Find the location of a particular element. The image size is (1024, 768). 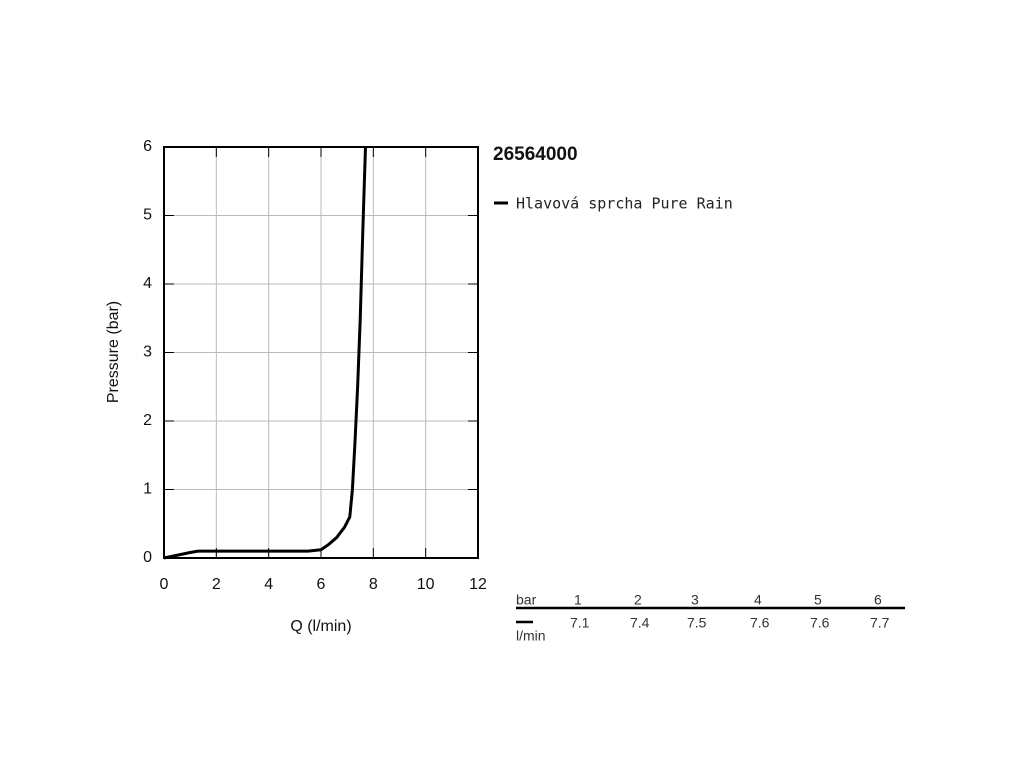

table-cells: 1 7.1 2 7.4 3 7.5 4 7.6 5 7.6 6 7.7 is located at coordinates (730, 611).